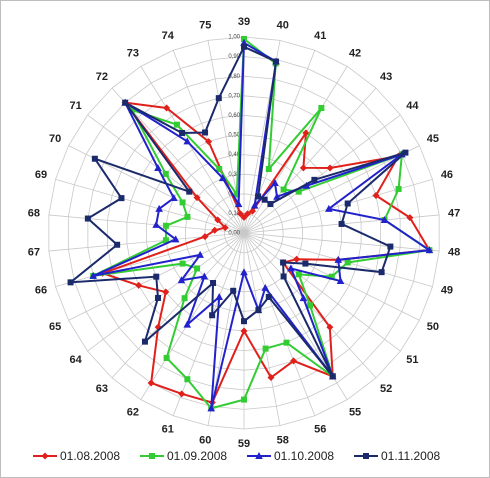 This screenshot has height=478, width=490. Describe the element at coordinates (133, 54) in the screenshot. I see `category-label: 73` at that location.